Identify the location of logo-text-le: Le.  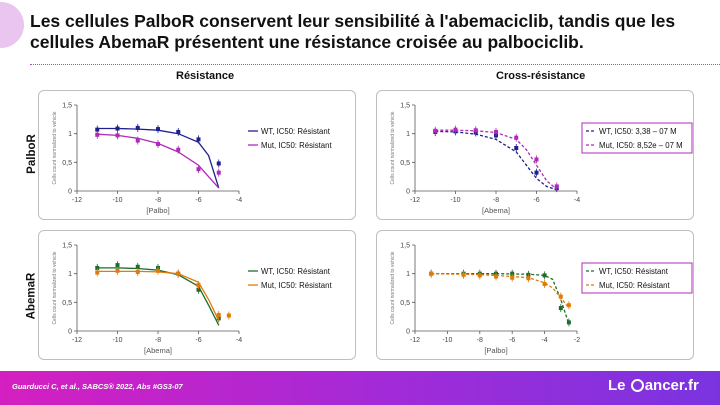
(619, 385).